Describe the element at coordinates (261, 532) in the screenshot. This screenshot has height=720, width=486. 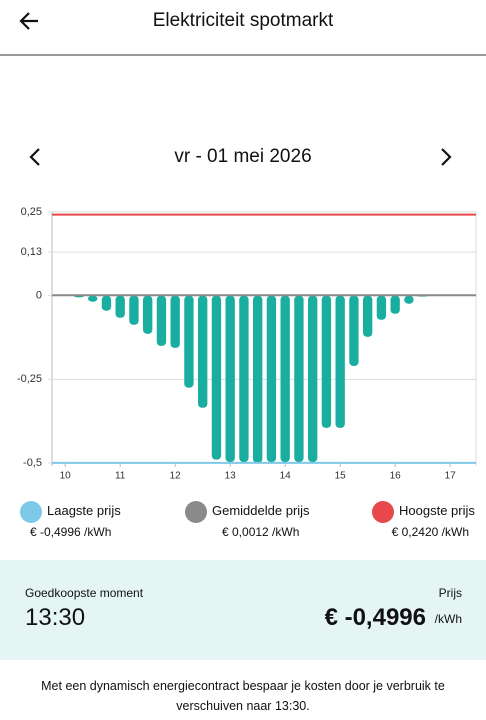
I see `legend-value: € 0,0012 /kWh` at that location.